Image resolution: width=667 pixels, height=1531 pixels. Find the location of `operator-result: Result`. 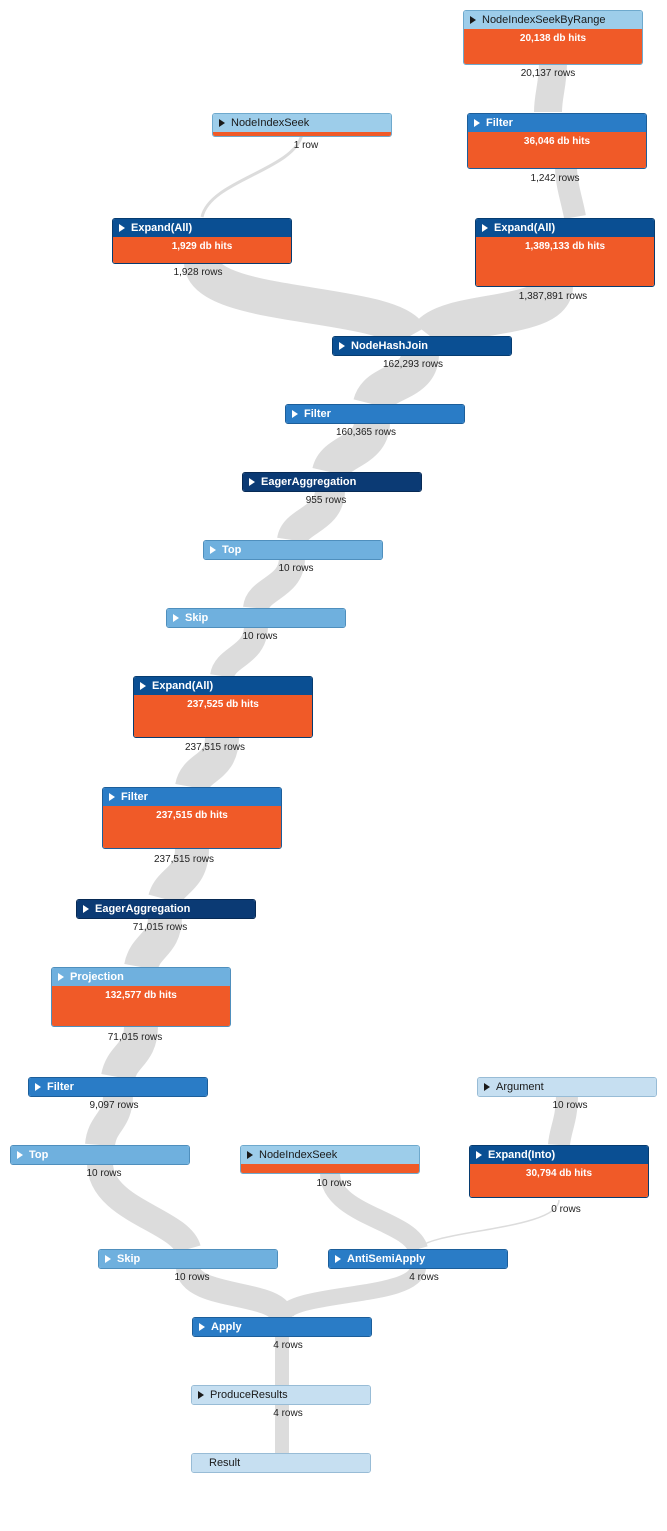

operator-result: Result is located at coordinates (281, 1463).